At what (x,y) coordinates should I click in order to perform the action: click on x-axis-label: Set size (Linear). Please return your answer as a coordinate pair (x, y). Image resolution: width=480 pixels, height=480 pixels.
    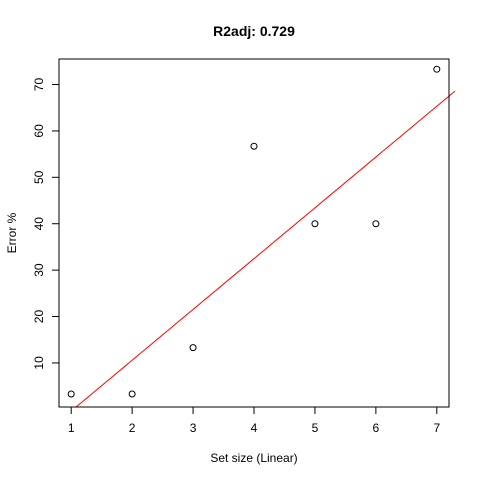
    Looking at the image, I should click on (253, 458).